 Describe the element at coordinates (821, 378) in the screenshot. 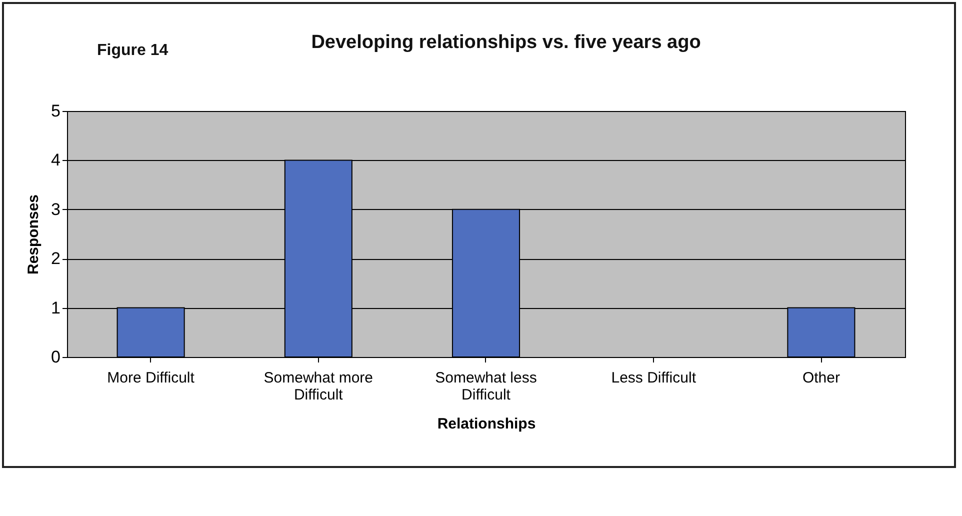

I see `x-tick-label: Other` at that location.